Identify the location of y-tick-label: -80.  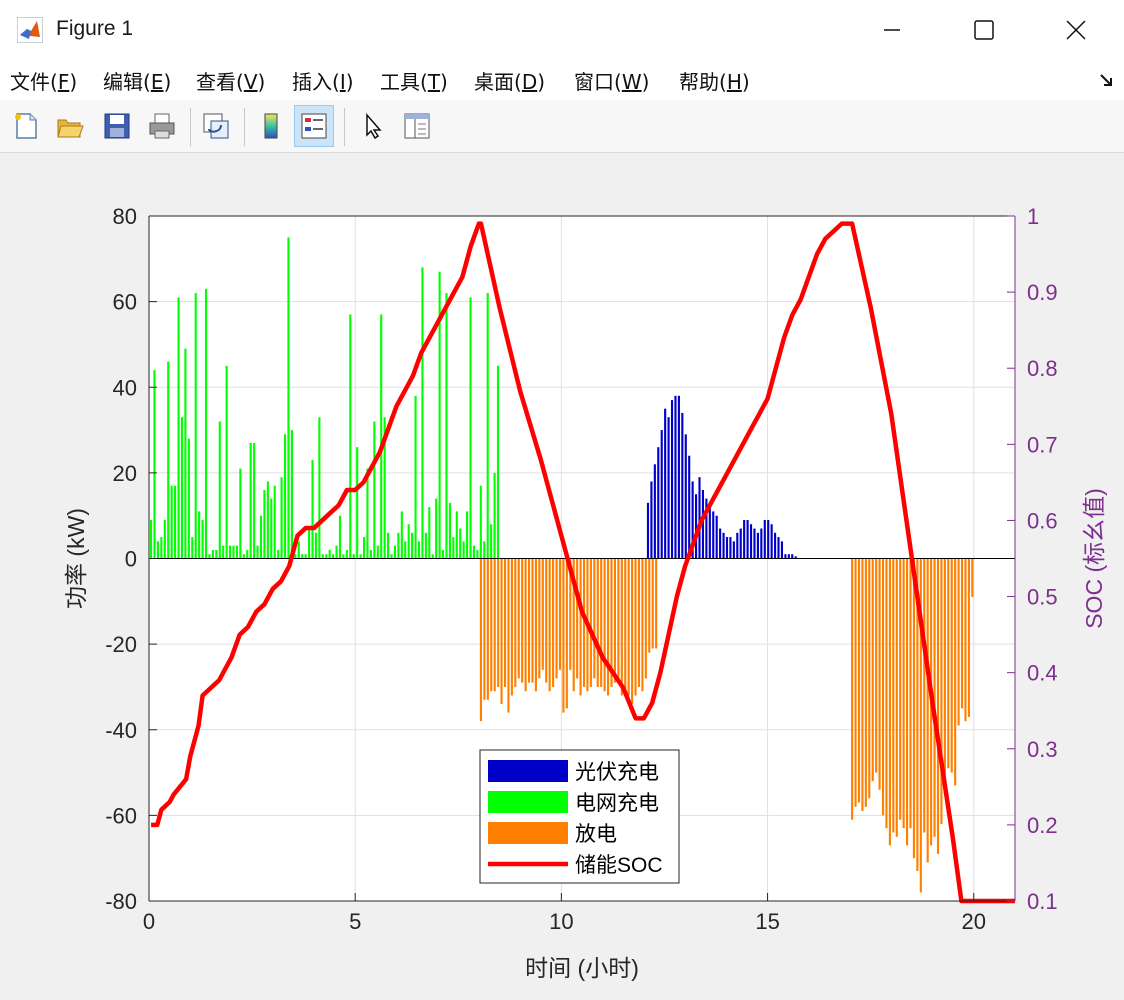
(121, 901).